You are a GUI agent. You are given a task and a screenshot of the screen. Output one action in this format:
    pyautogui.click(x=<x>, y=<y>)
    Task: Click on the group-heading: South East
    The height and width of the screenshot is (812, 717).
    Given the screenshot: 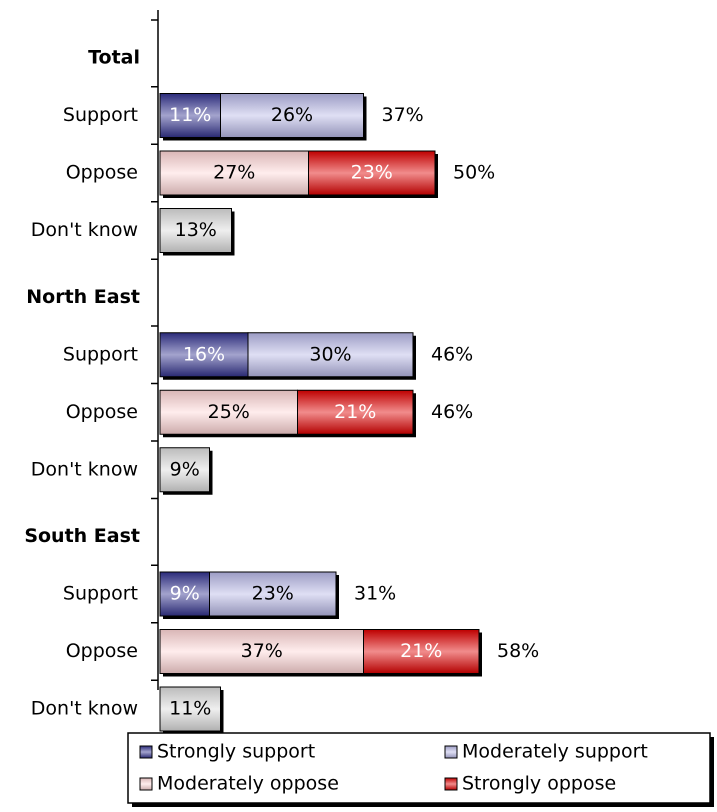 What is the action you would take?
    pyautogui.click(x=82, y=536)
    